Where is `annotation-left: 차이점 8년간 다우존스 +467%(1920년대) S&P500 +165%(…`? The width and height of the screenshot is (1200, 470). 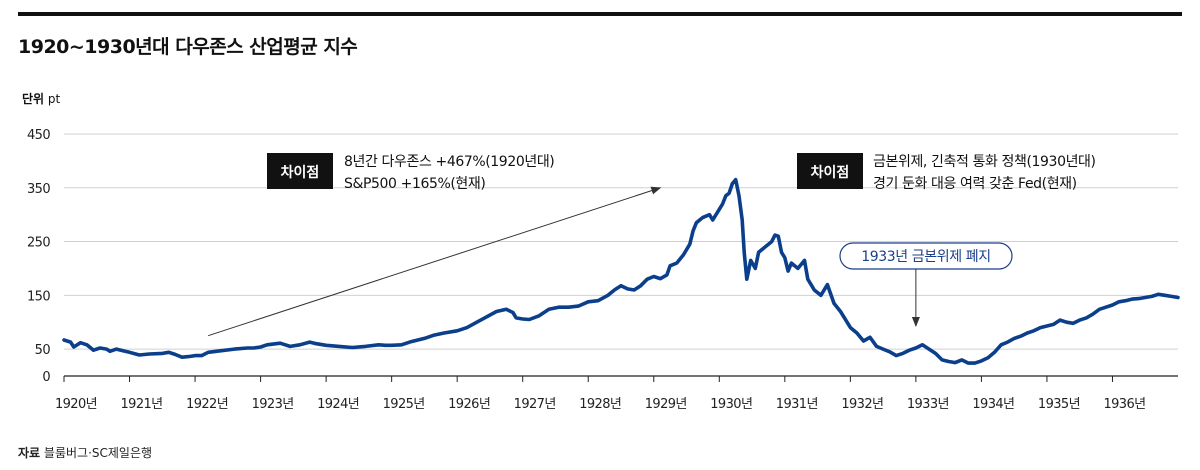
annotation-left: 차이점 8년간 다우존스 +467%(1920년대) S&P500 +165%(… is located at coordinates (411, 172).